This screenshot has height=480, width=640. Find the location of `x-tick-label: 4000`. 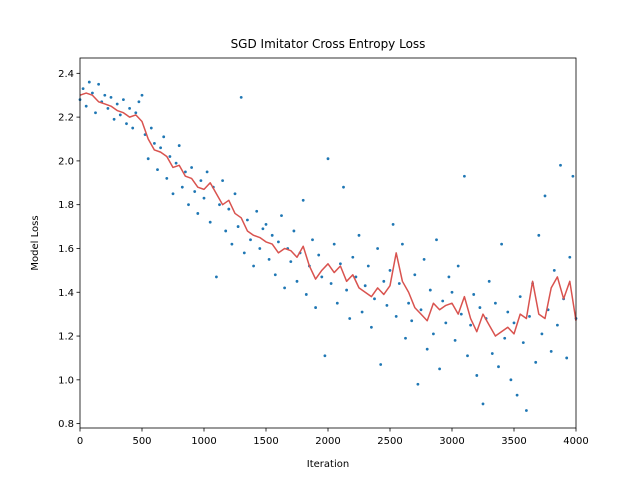

x-tick-label: 4000 is located at coordinates (575, 441).